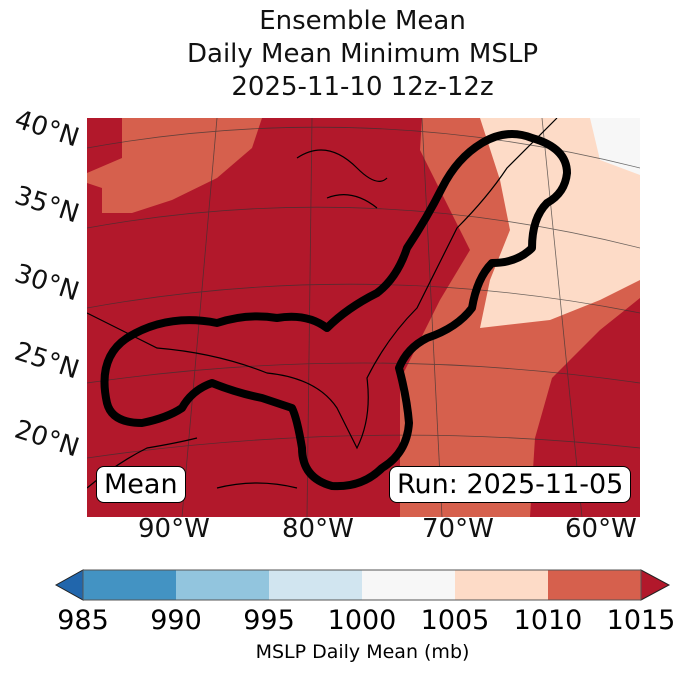  What do you see at coordinates (458, 529) in the screenshot?
I see `lon-label-70: 70°W` at bounding box center [458, 529].